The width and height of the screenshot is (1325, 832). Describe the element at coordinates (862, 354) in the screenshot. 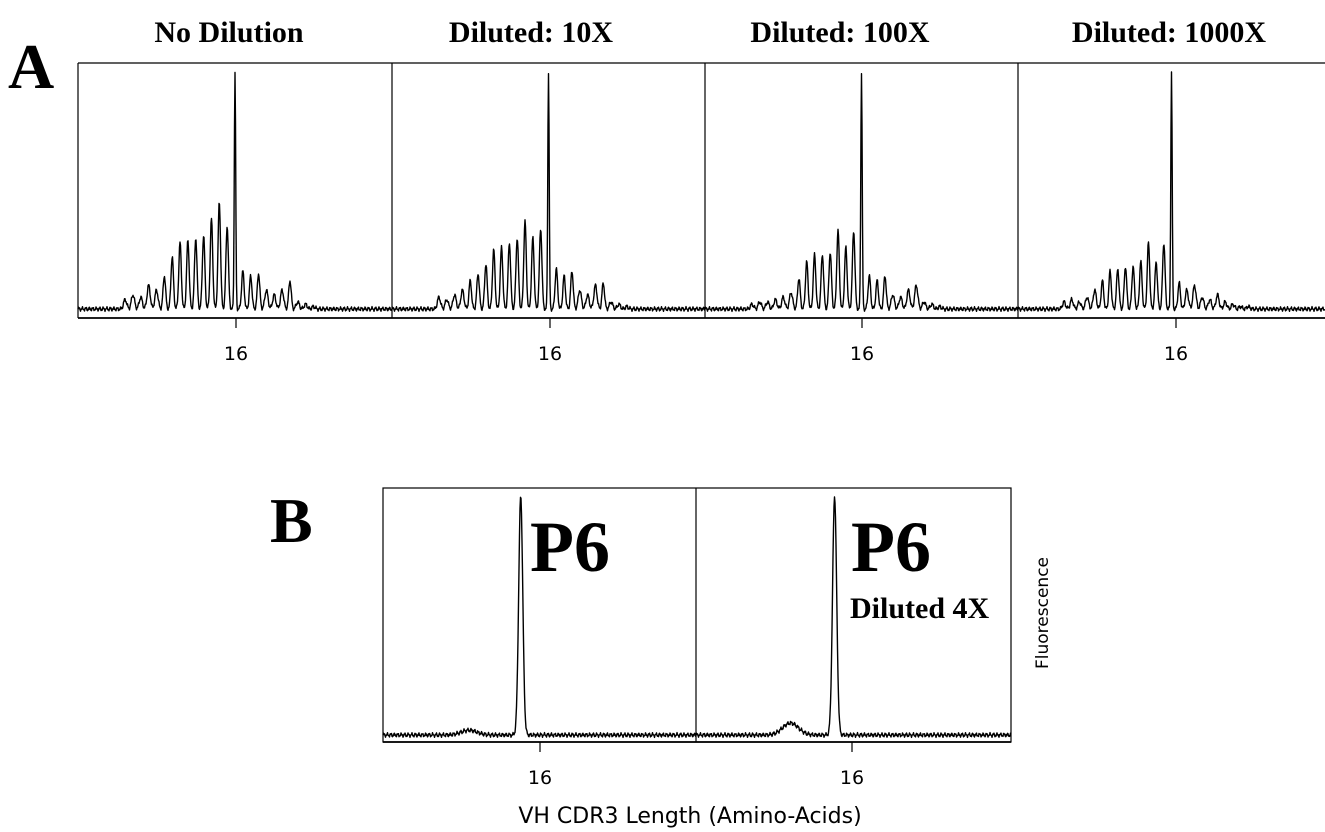

I see `x-tick-label-3: 16` at that location.